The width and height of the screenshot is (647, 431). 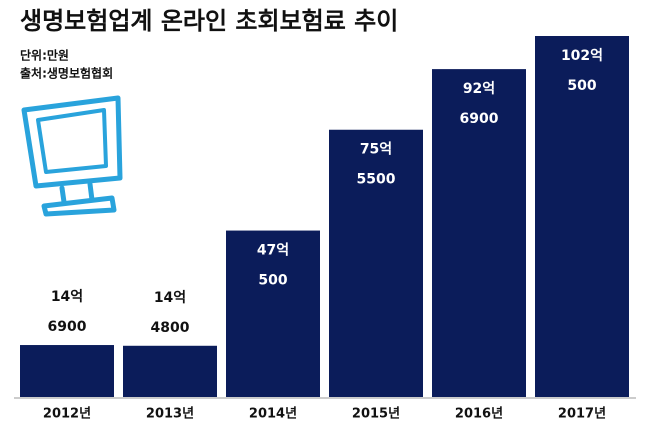 I want to click on x-tick-label: 2015년, so click(x=376, y=414).